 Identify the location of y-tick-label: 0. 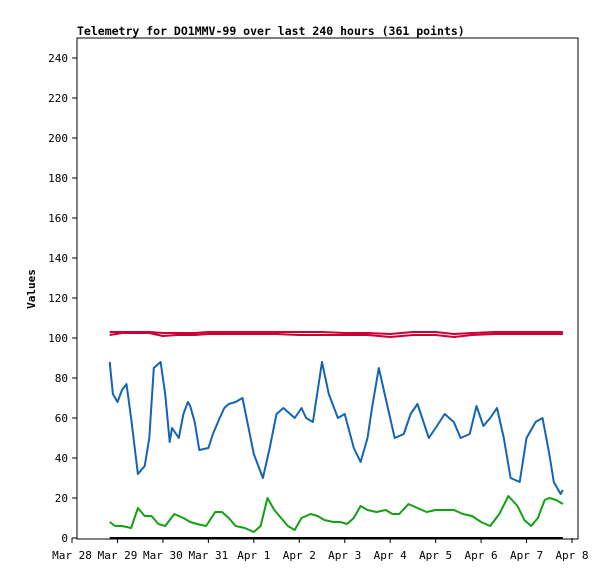
(64, 538).